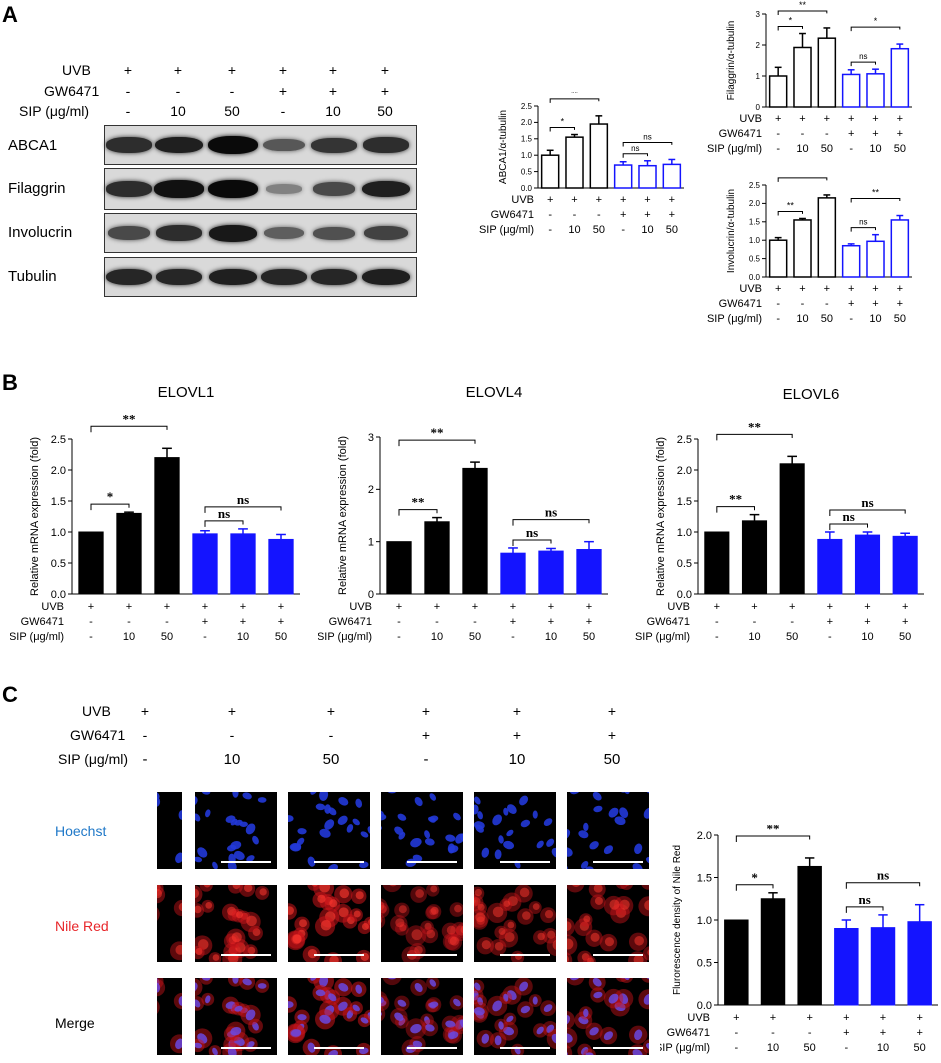  What do you see at coordinates (532, 532) in the screenshot?
I see `sig-label: ns` at bounding box center [532, 532].